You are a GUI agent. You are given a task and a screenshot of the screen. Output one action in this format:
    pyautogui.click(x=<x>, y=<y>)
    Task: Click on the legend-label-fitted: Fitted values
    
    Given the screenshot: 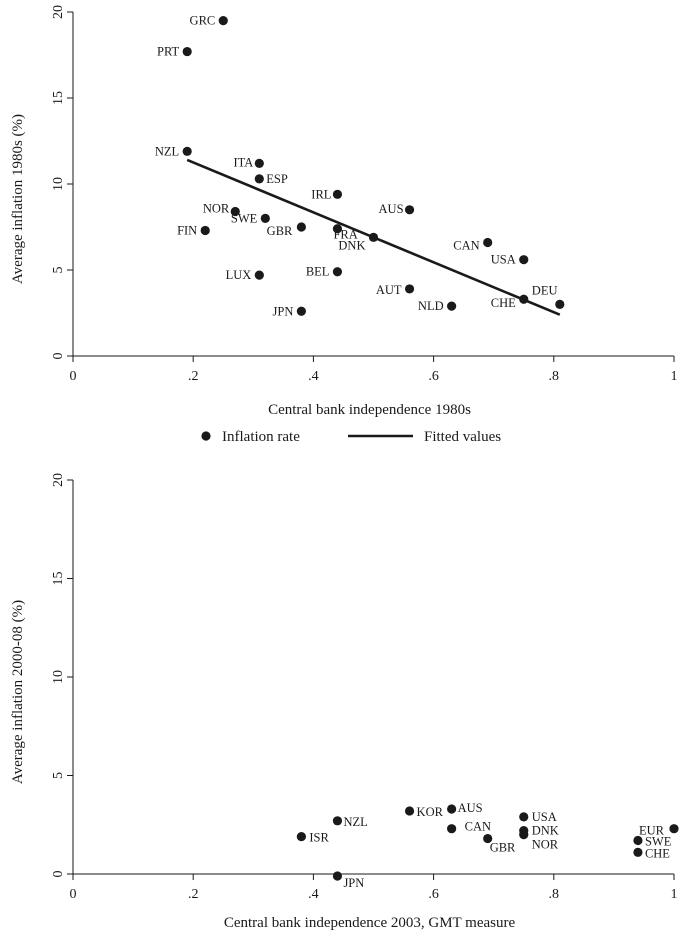 What is the action you would take?
    pyautogui.click(x=462, y=437)
    